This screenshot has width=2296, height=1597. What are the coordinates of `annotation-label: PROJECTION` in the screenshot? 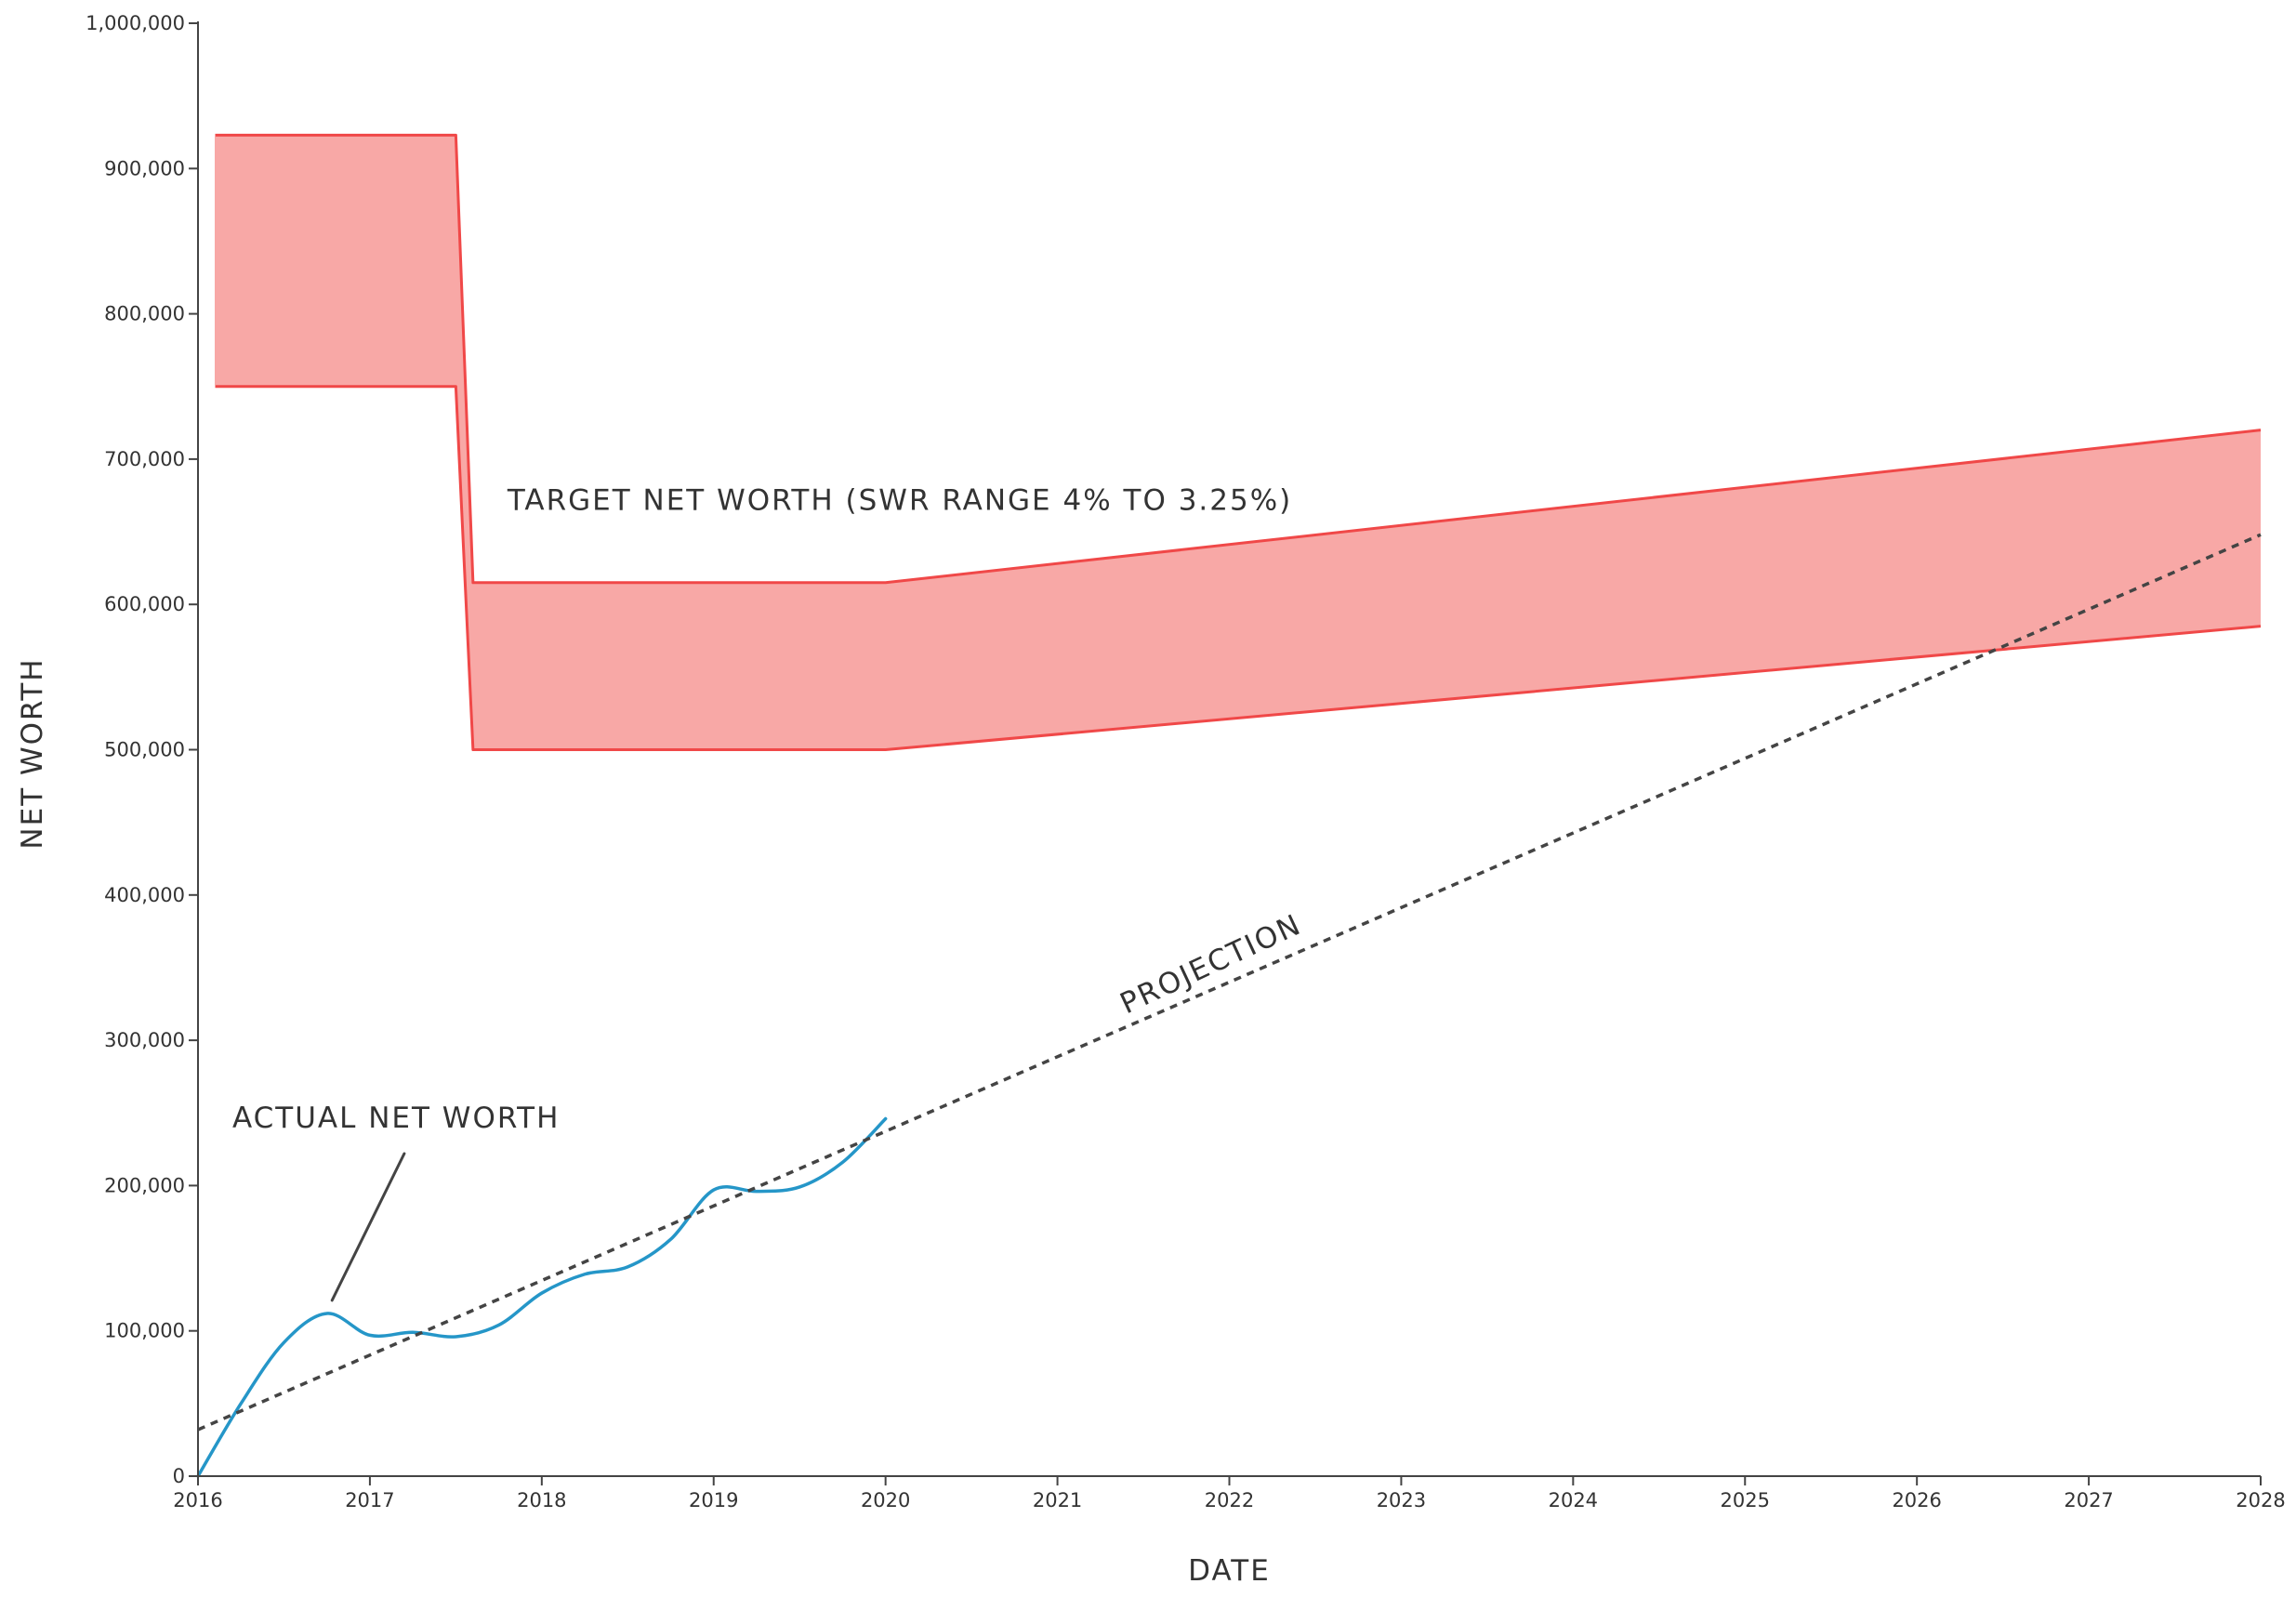 It's located at (1211, 965).